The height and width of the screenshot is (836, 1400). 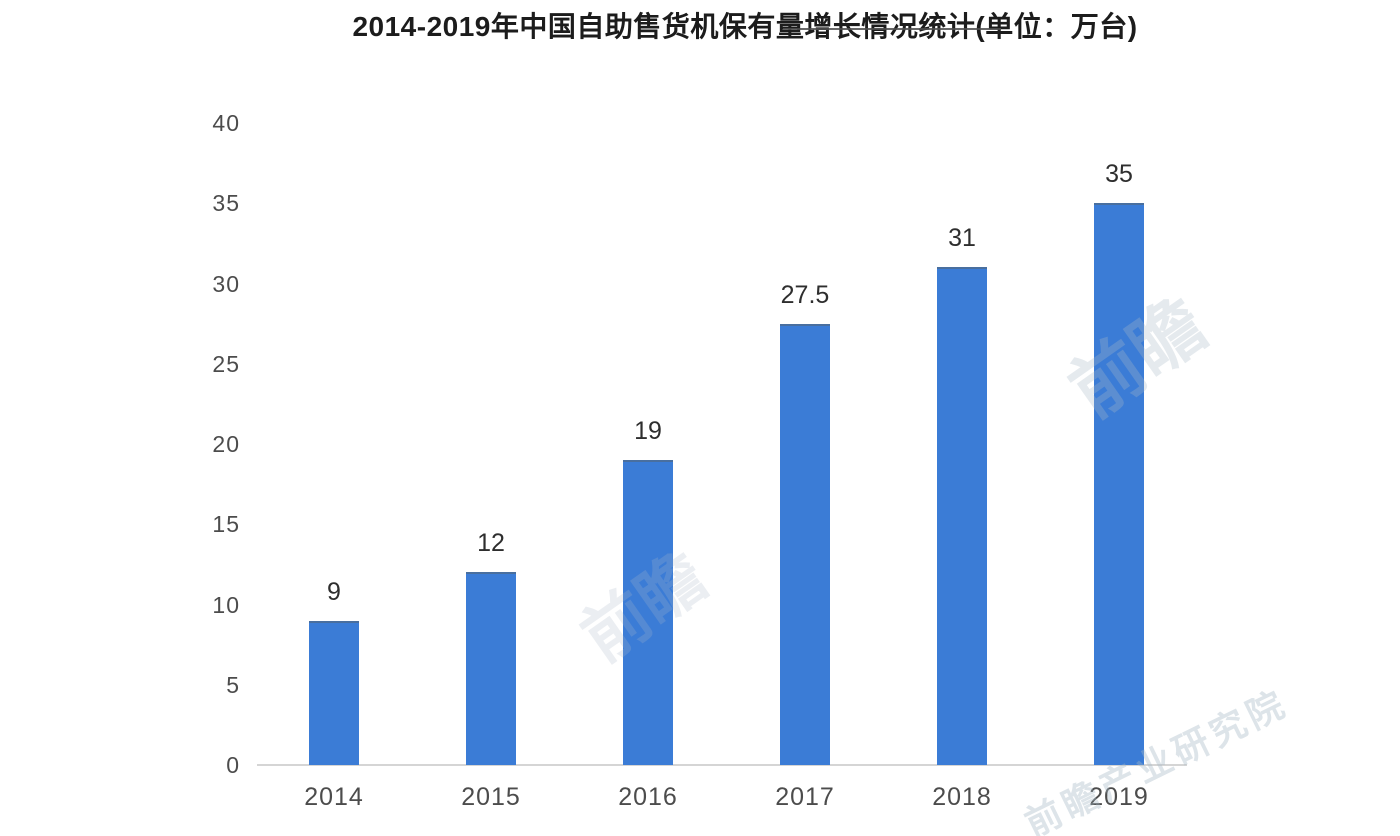 I want to click on y-tick-label: 10, so click(x=226, y=604).